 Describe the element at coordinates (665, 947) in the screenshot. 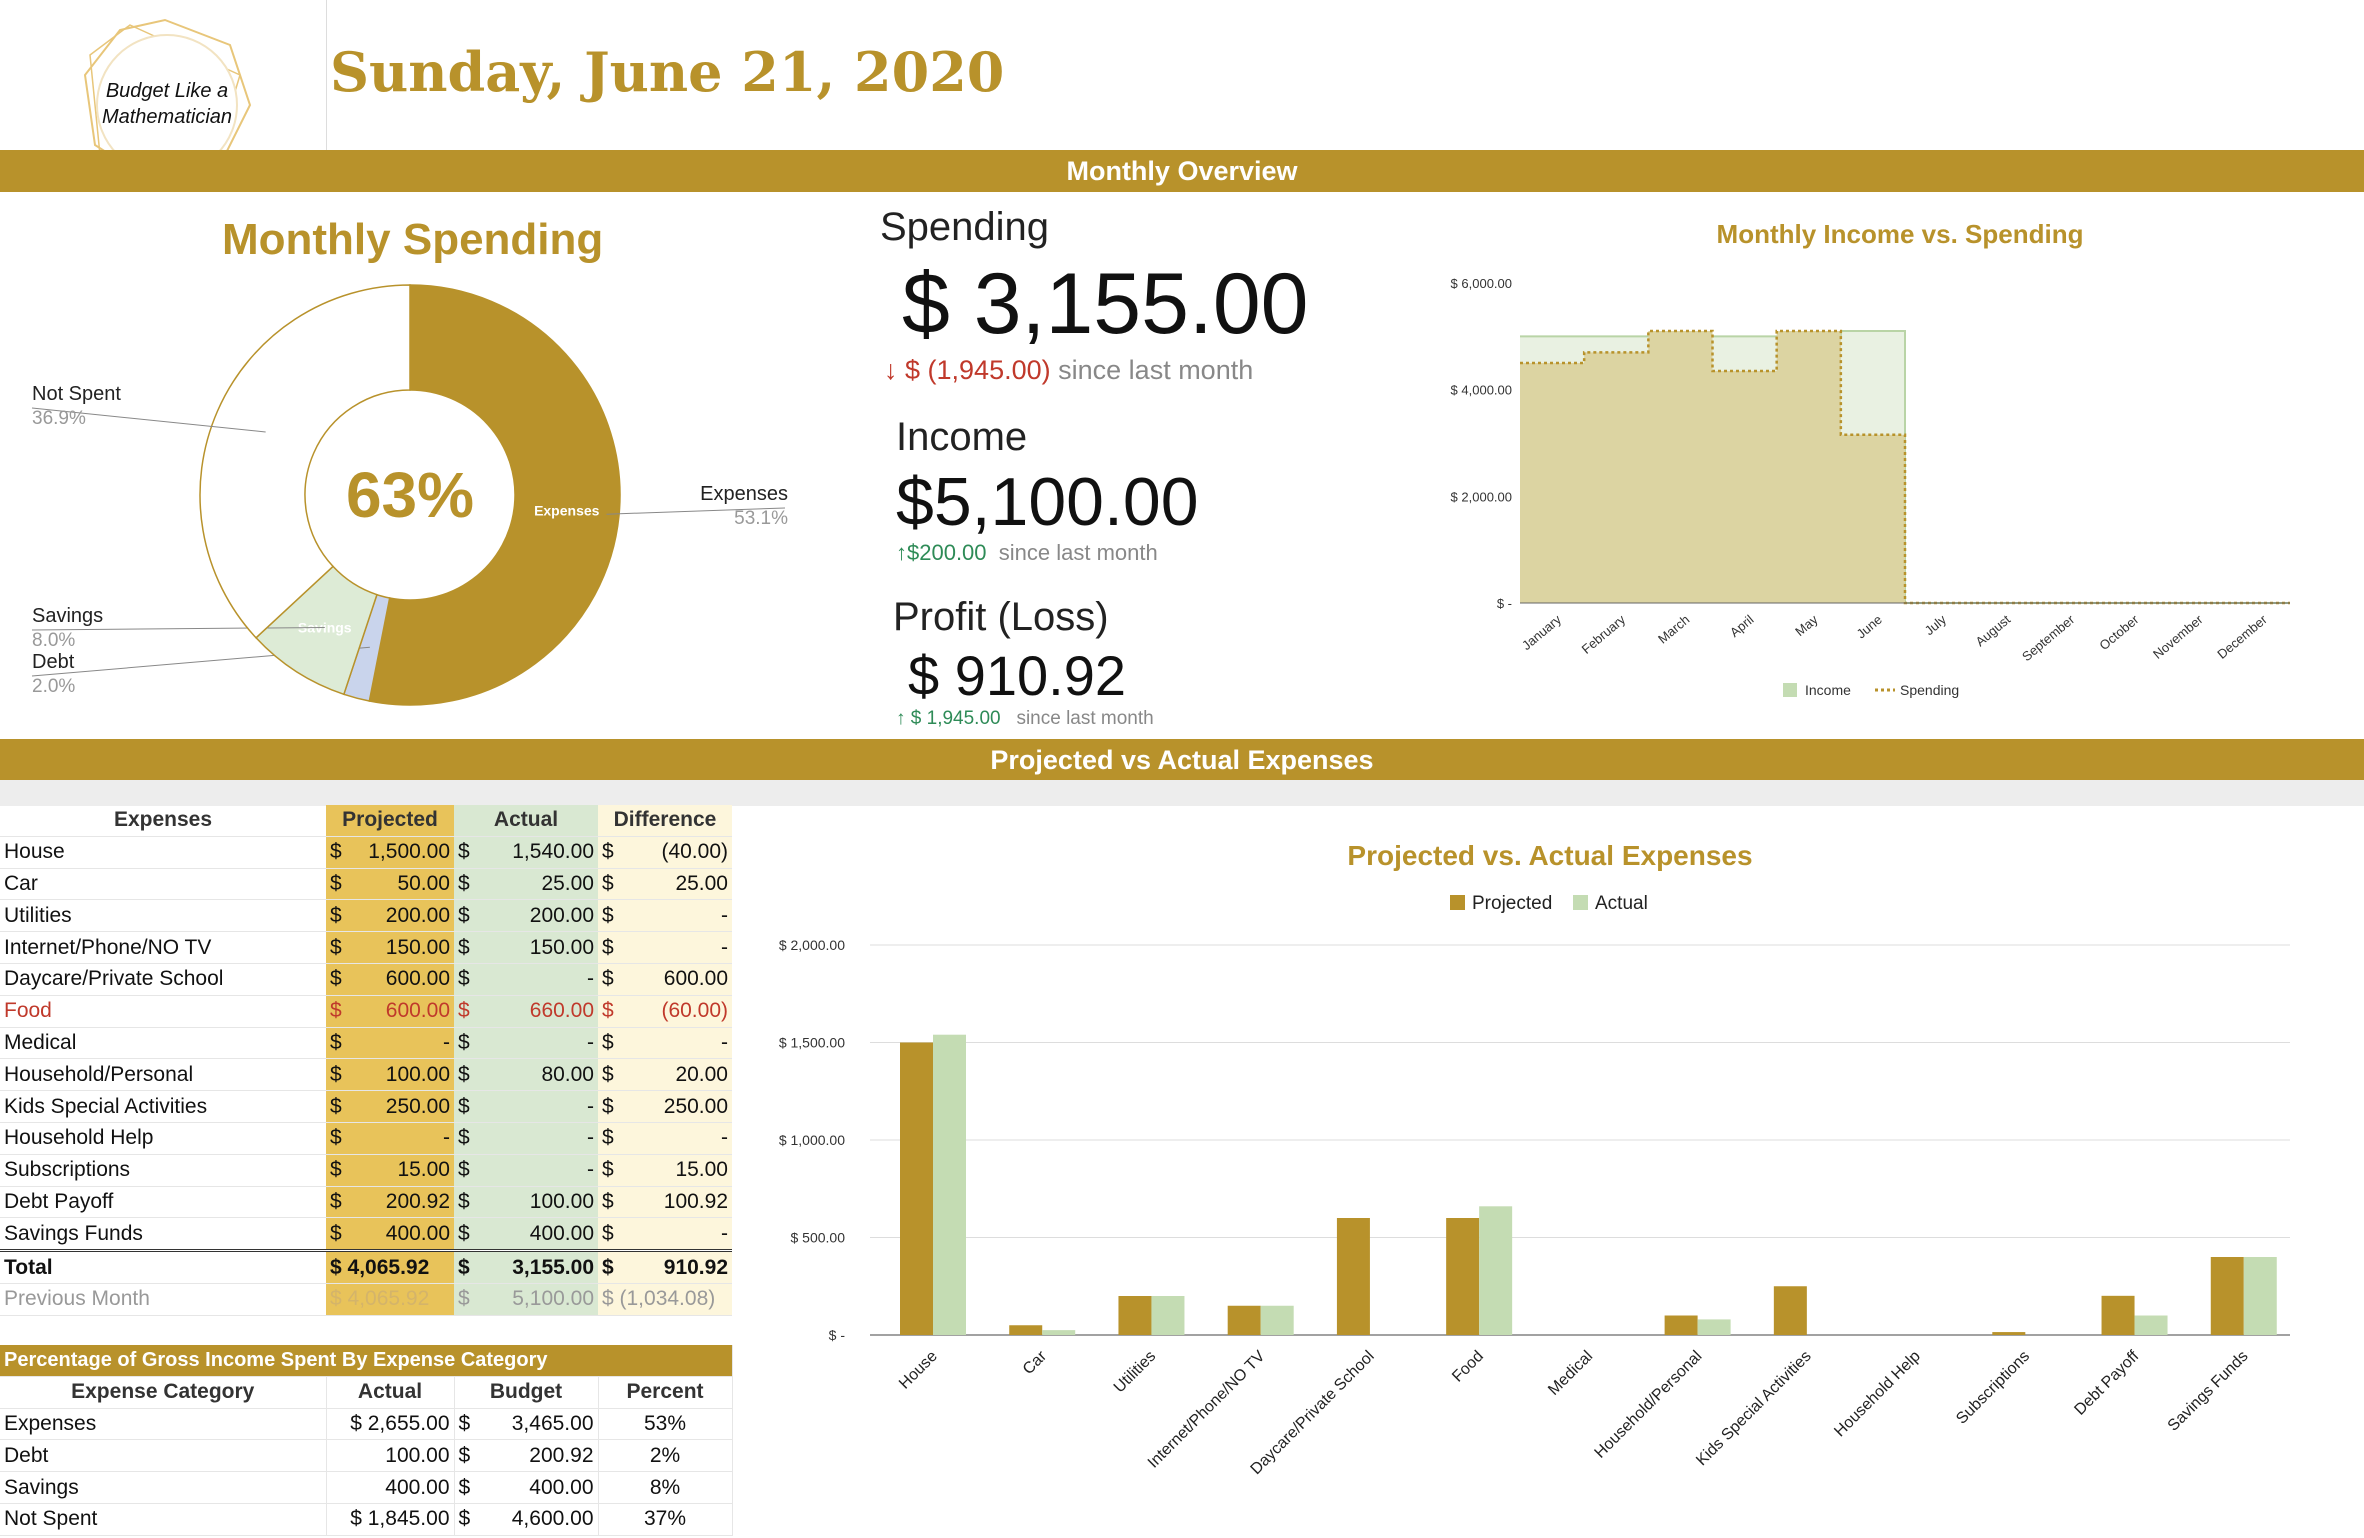

I see `difference-cell: $ -` at that location.